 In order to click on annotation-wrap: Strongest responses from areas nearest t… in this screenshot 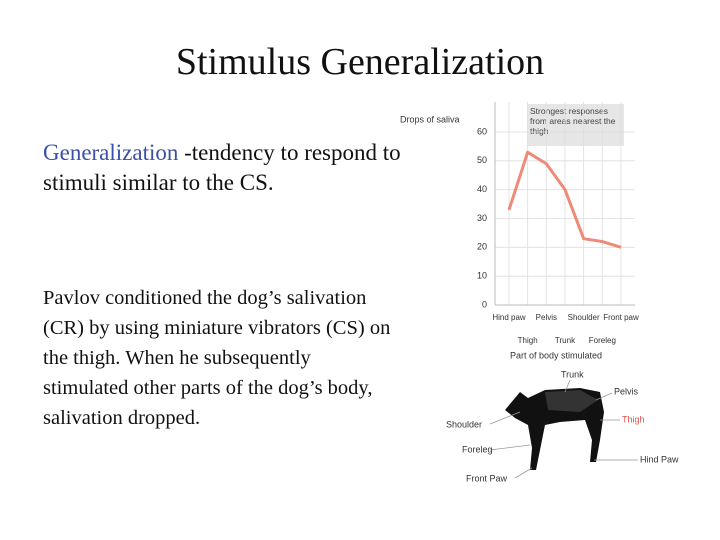, I will do `click(573, 121)`.